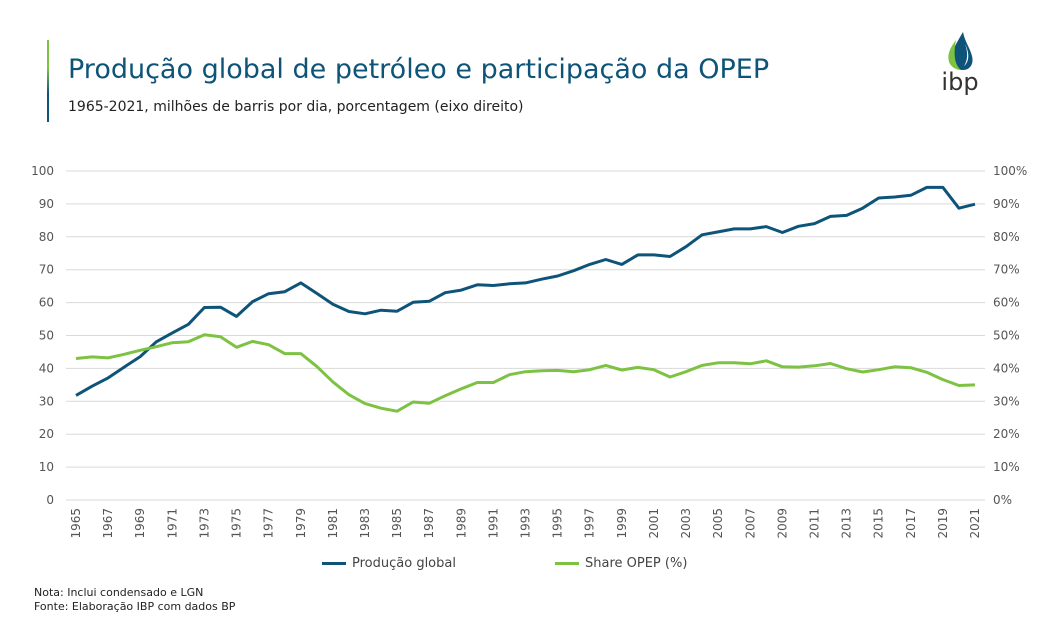 Image resolution: width=1058 pixels, height=635 pixels. What do you see at coordinates (46, 434) in the screenshot?
I see `y-left-tick-label: 20` at bounding box center [46, 434].